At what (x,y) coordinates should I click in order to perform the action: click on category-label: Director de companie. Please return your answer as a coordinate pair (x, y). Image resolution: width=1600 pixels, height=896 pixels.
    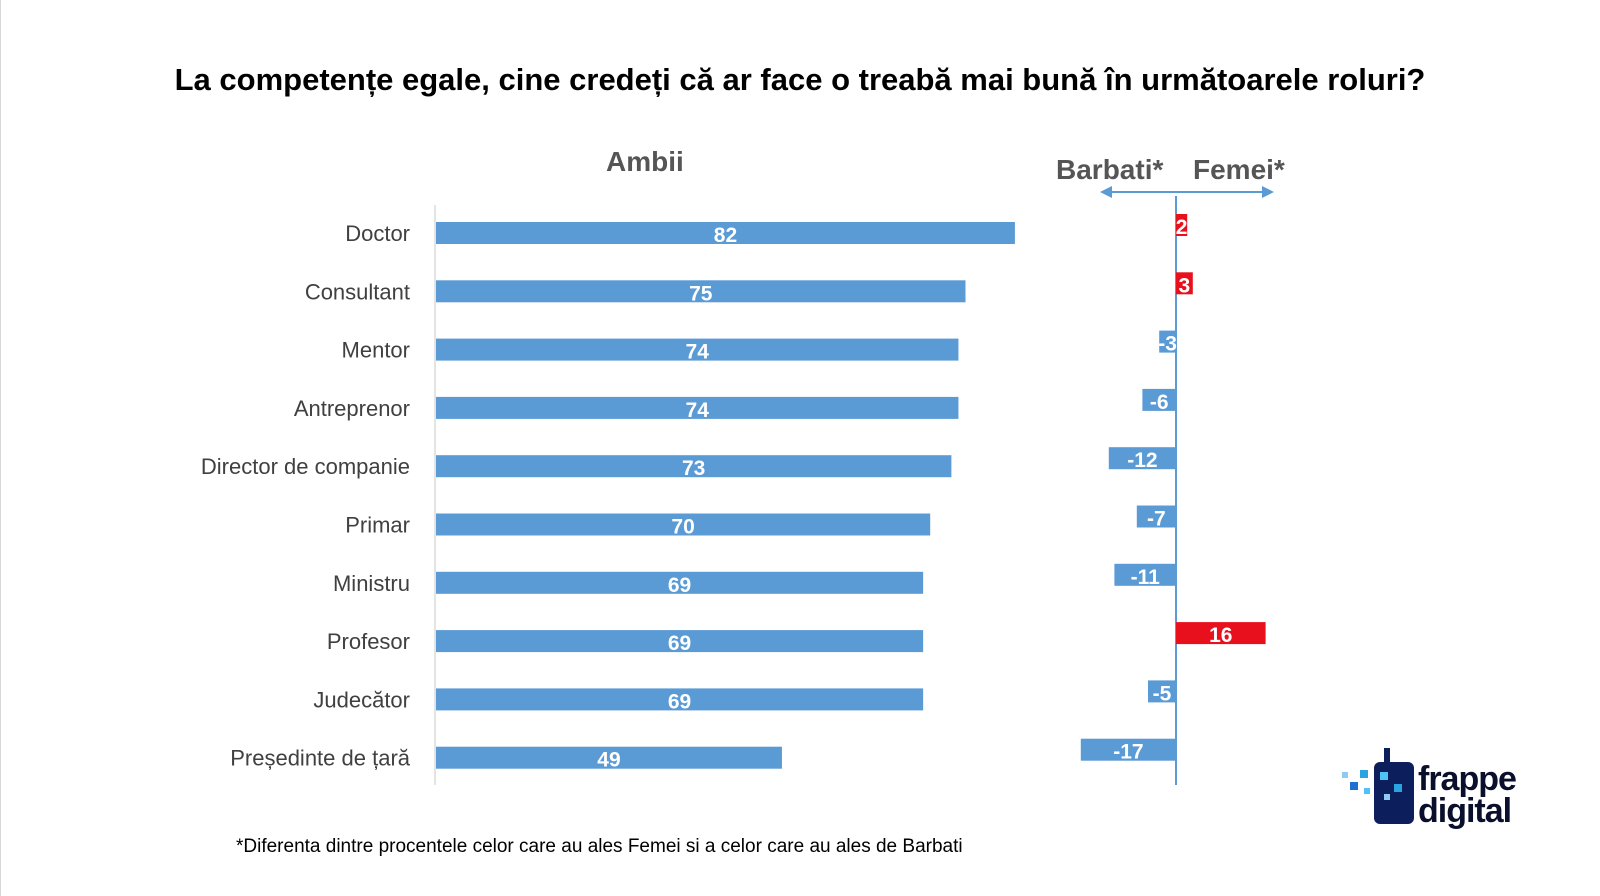
    Looking at the image, I should click on (305, 466).